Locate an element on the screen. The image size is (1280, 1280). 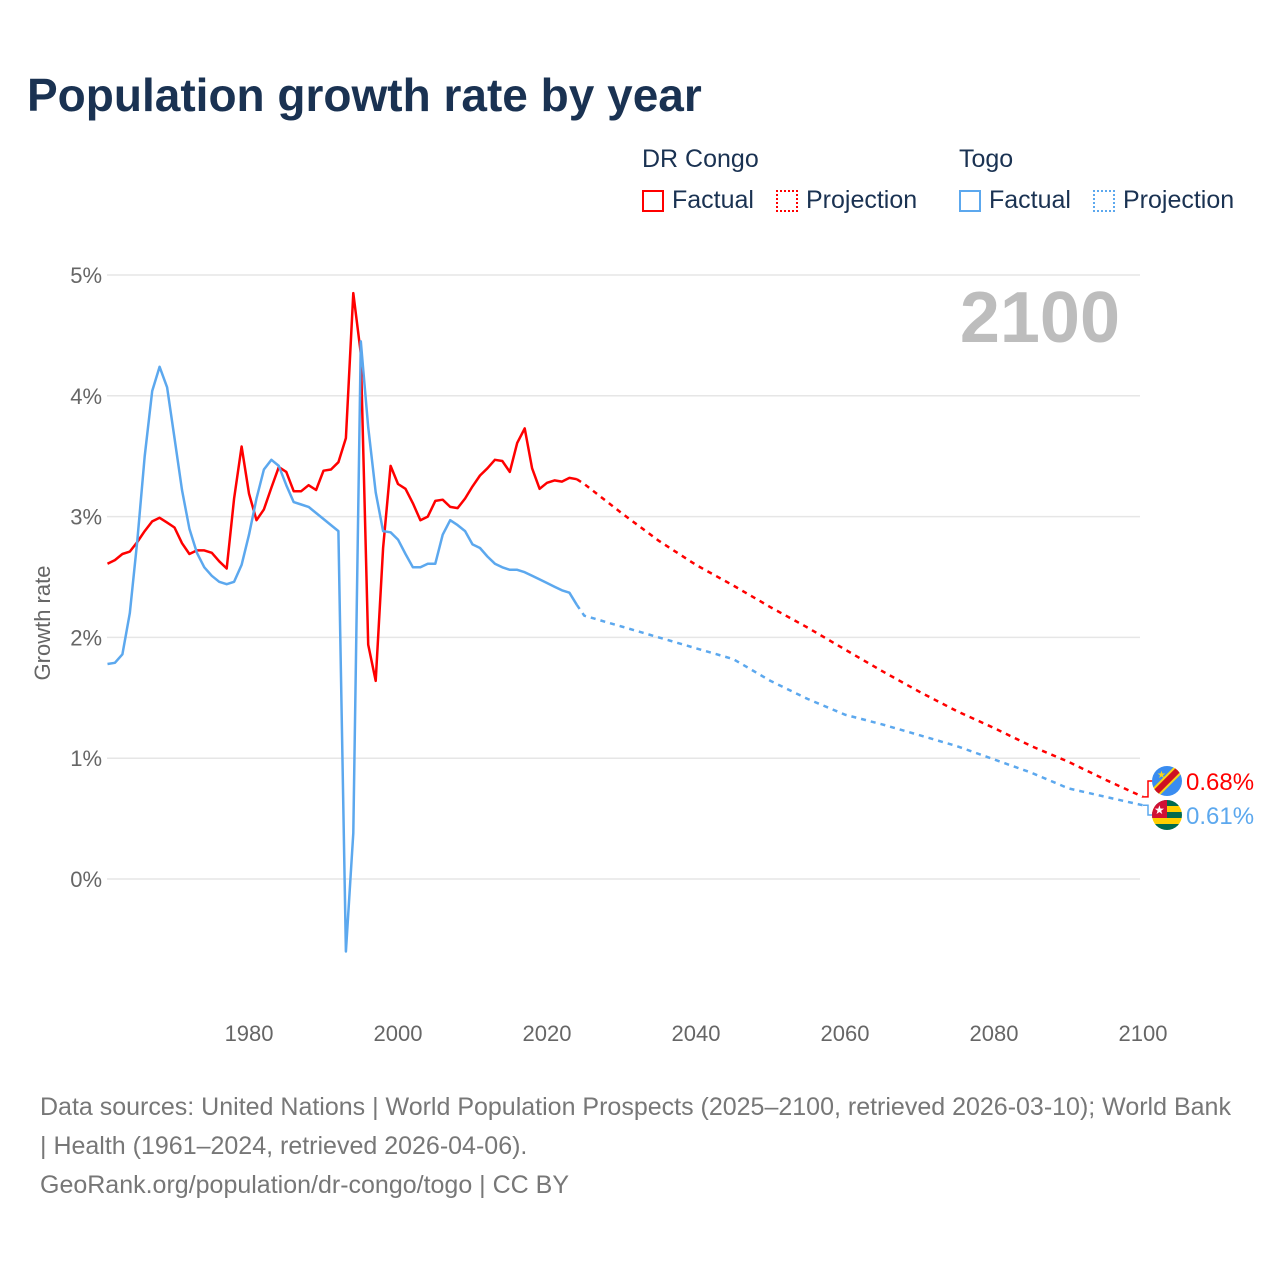
legend-group-dr-congo: DR Congo is located at coordinates (700, 159).